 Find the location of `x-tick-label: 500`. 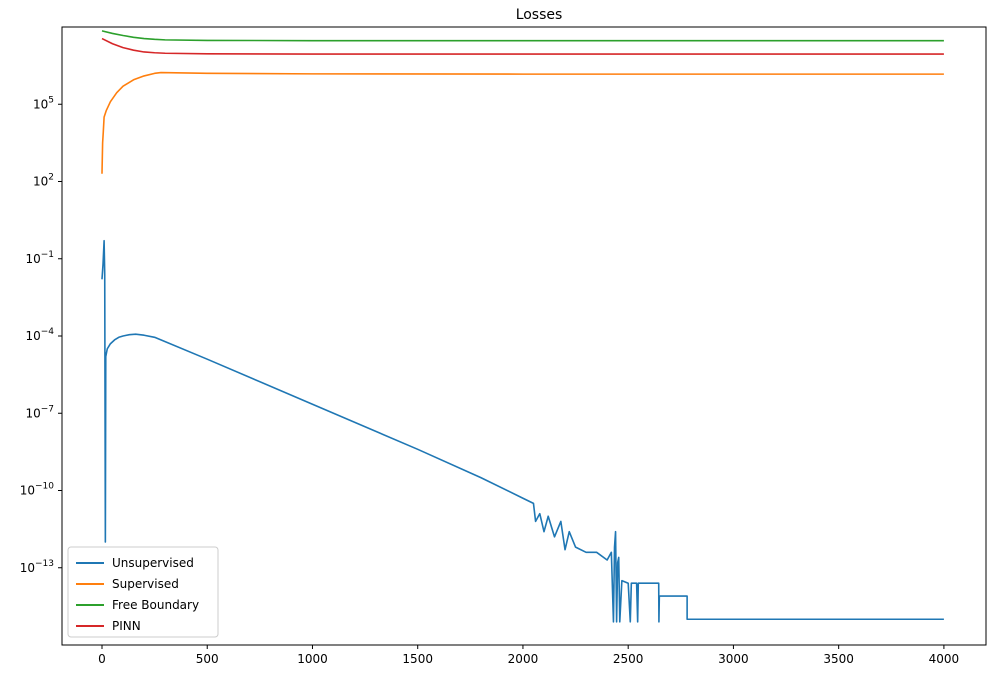

x-tick-label: 500 is located at coordinates (207, 659).